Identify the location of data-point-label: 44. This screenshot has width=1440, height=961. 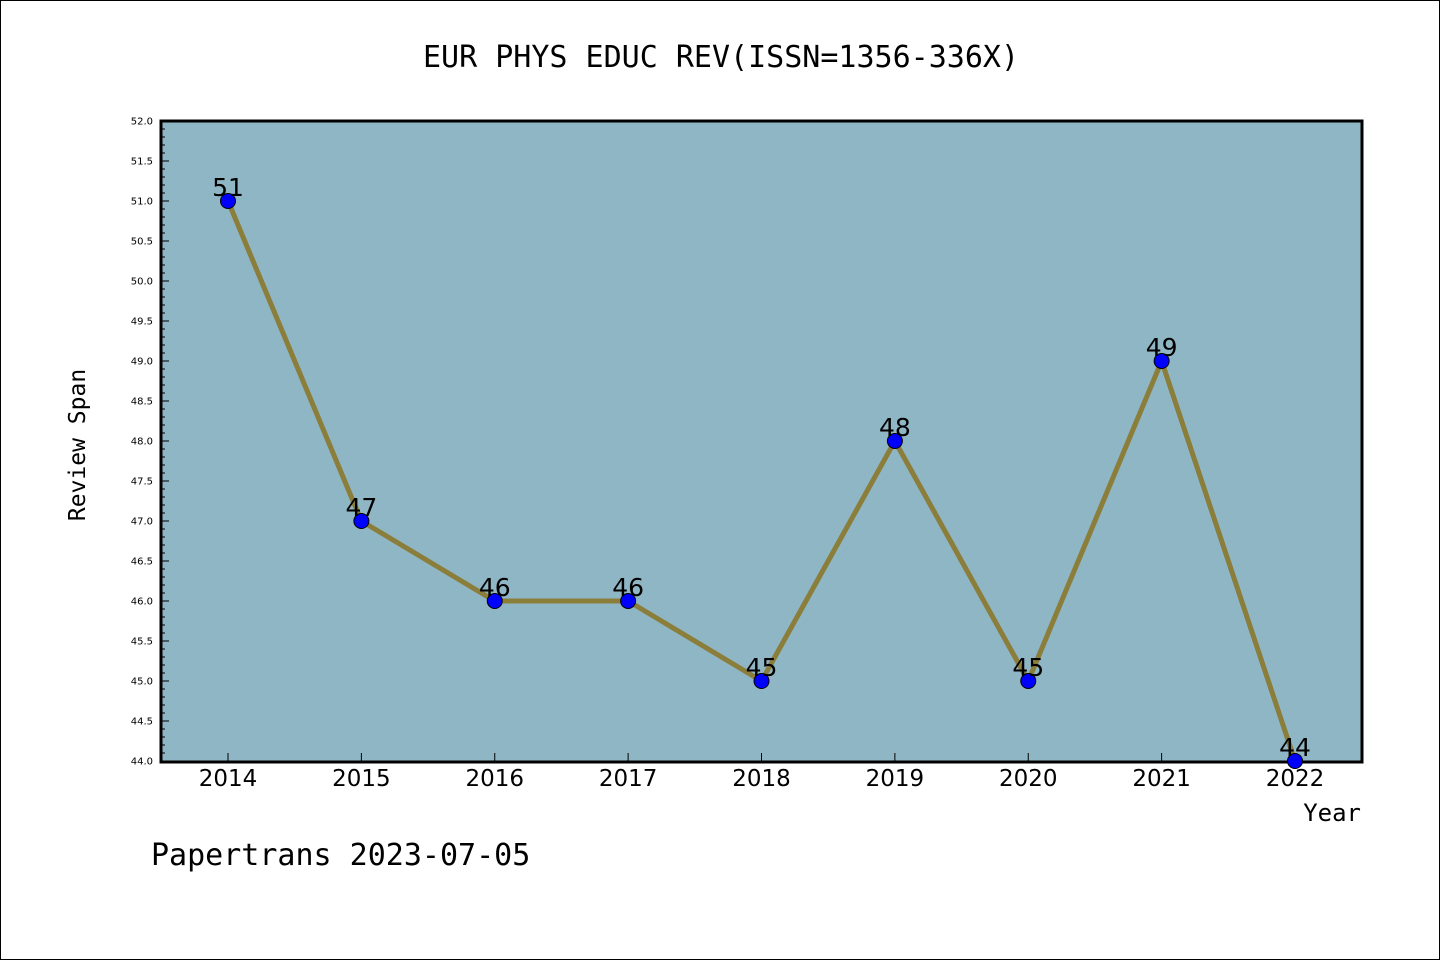
(1295, 747).